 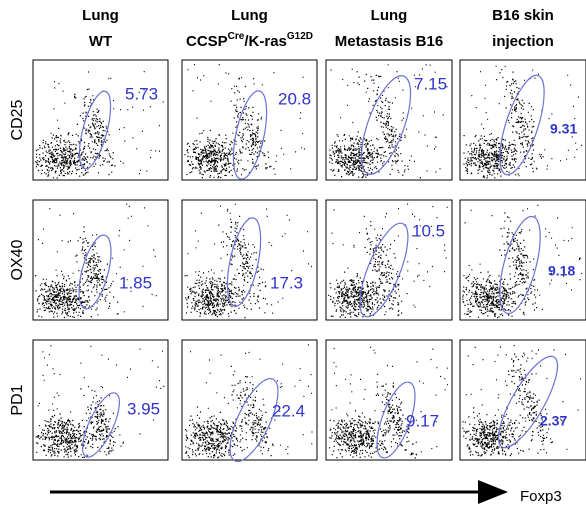 I want to click on gate-percentage: 10.5, so click(x=428, y=230).